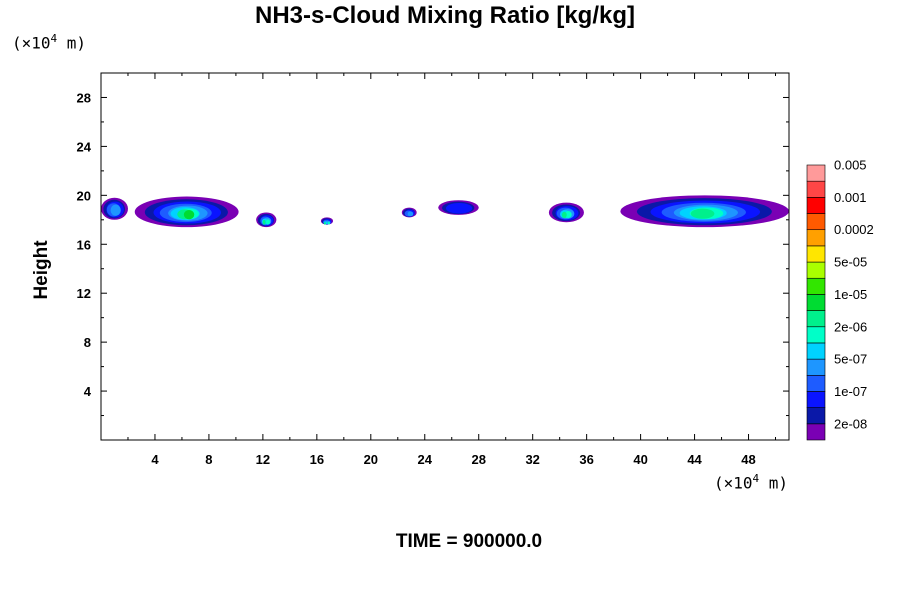 The image size is (900, 600). I want to click on cloud-field, so click(445, 211).